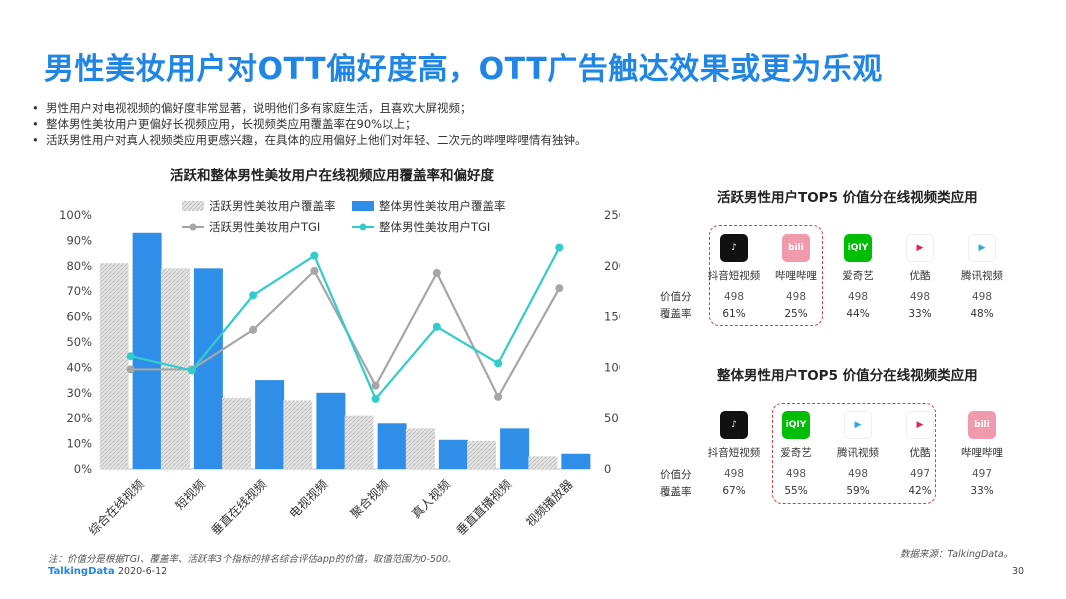 This screenshot has height=599, width=1066. What do you see at coordinates (796, 425) in the screenshot?
I see `iqiyi-icon: iQIY` at bounding box center [796, 425].